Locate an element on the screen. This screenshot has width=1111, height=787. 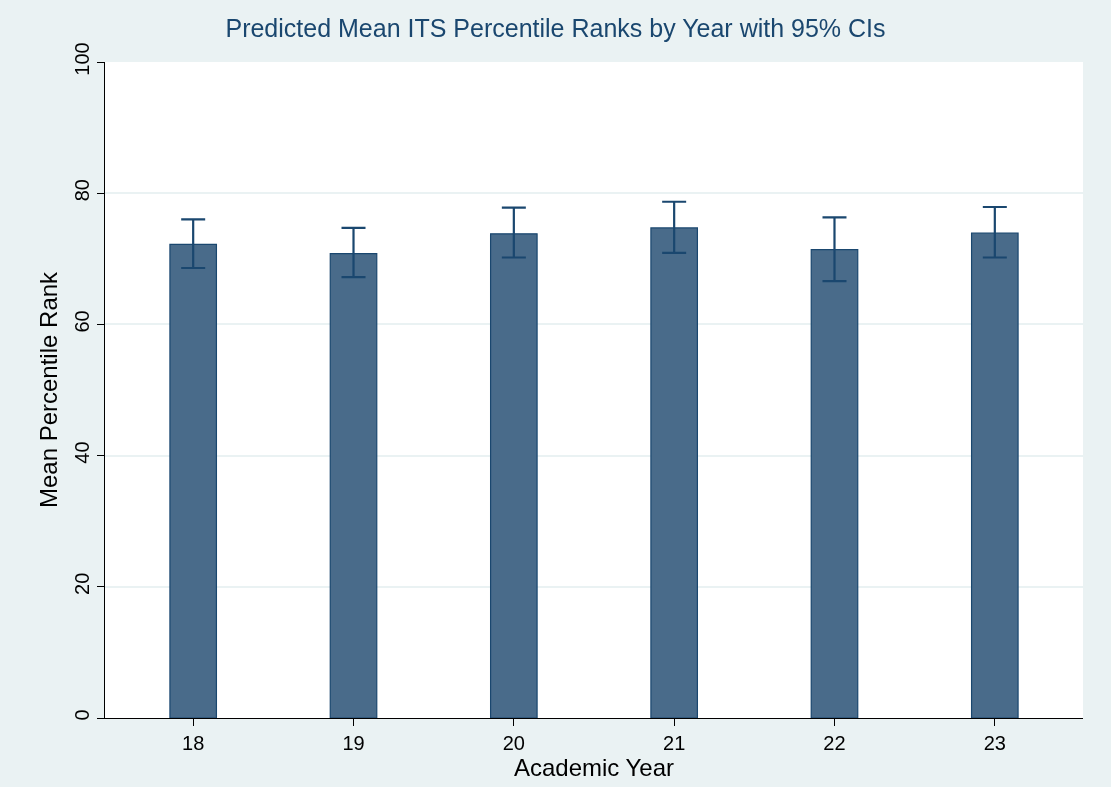
x-tick-label: 19 is located at coordinates (353, 743).